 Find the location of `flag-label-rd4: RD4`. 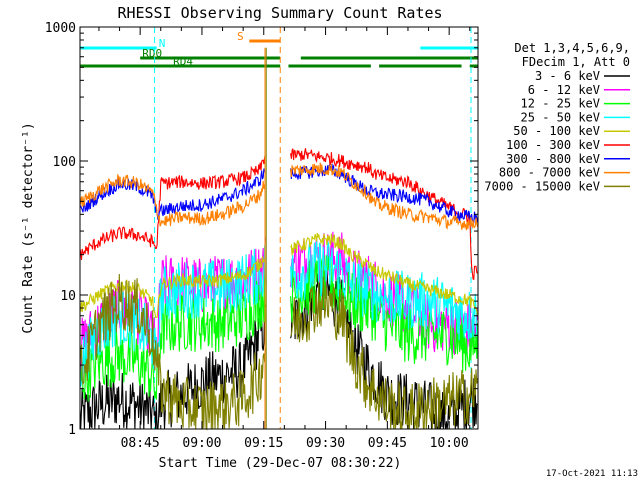

flag-label-rd4: RD4 is located at coordinates (183, 61).